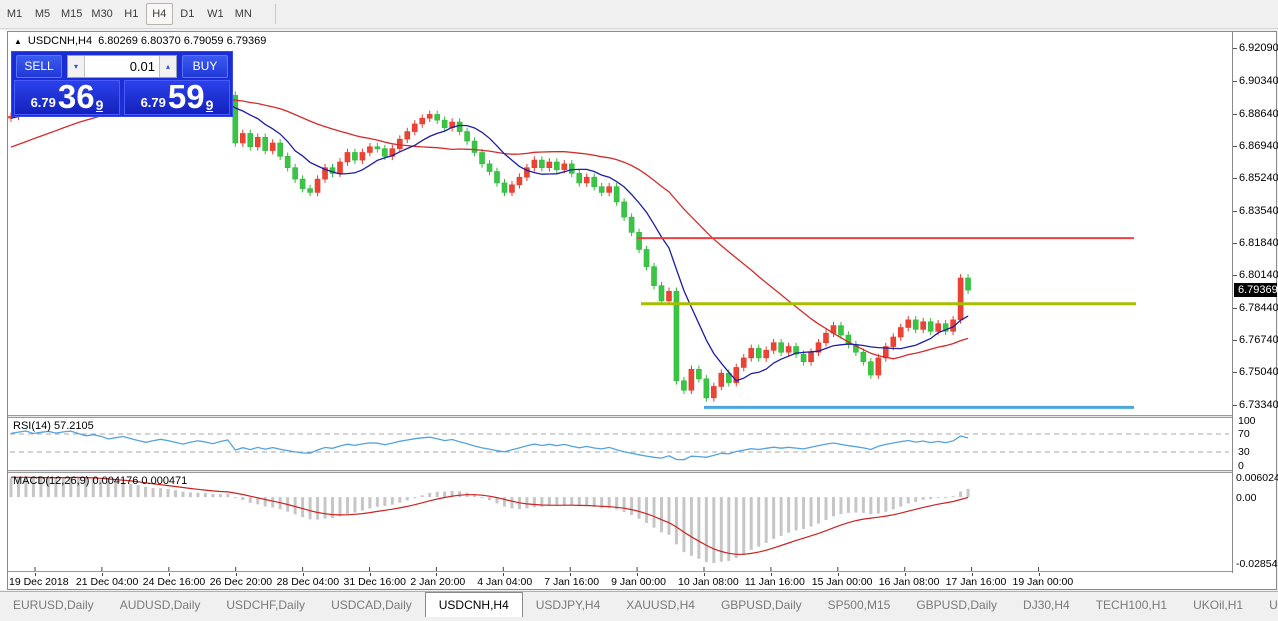 The image size is (1278, 621). What do you see at coordinates (708, 582) in the screenshot?
I see `time-tick-label: 10 Jan 08:00` at bounding box center [708, 582].